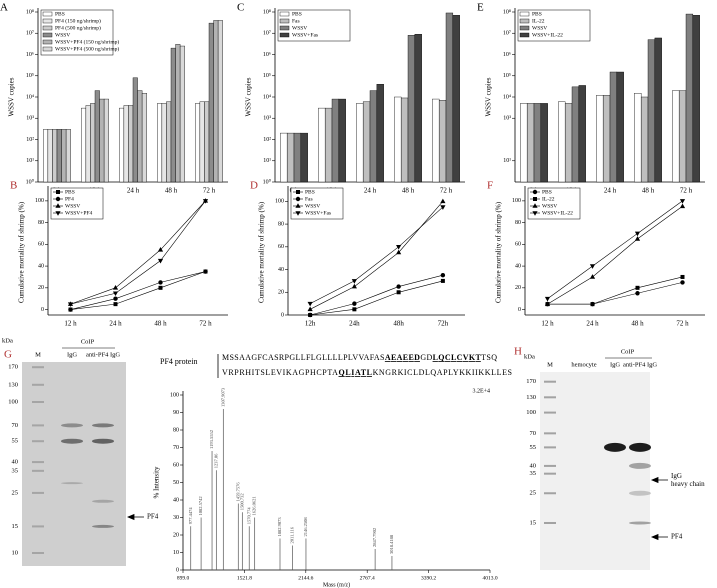  What do you see at coordinates (7, 340) in the screenshot?
I see `unit-label: kDa` at bounding box center [7, 340].